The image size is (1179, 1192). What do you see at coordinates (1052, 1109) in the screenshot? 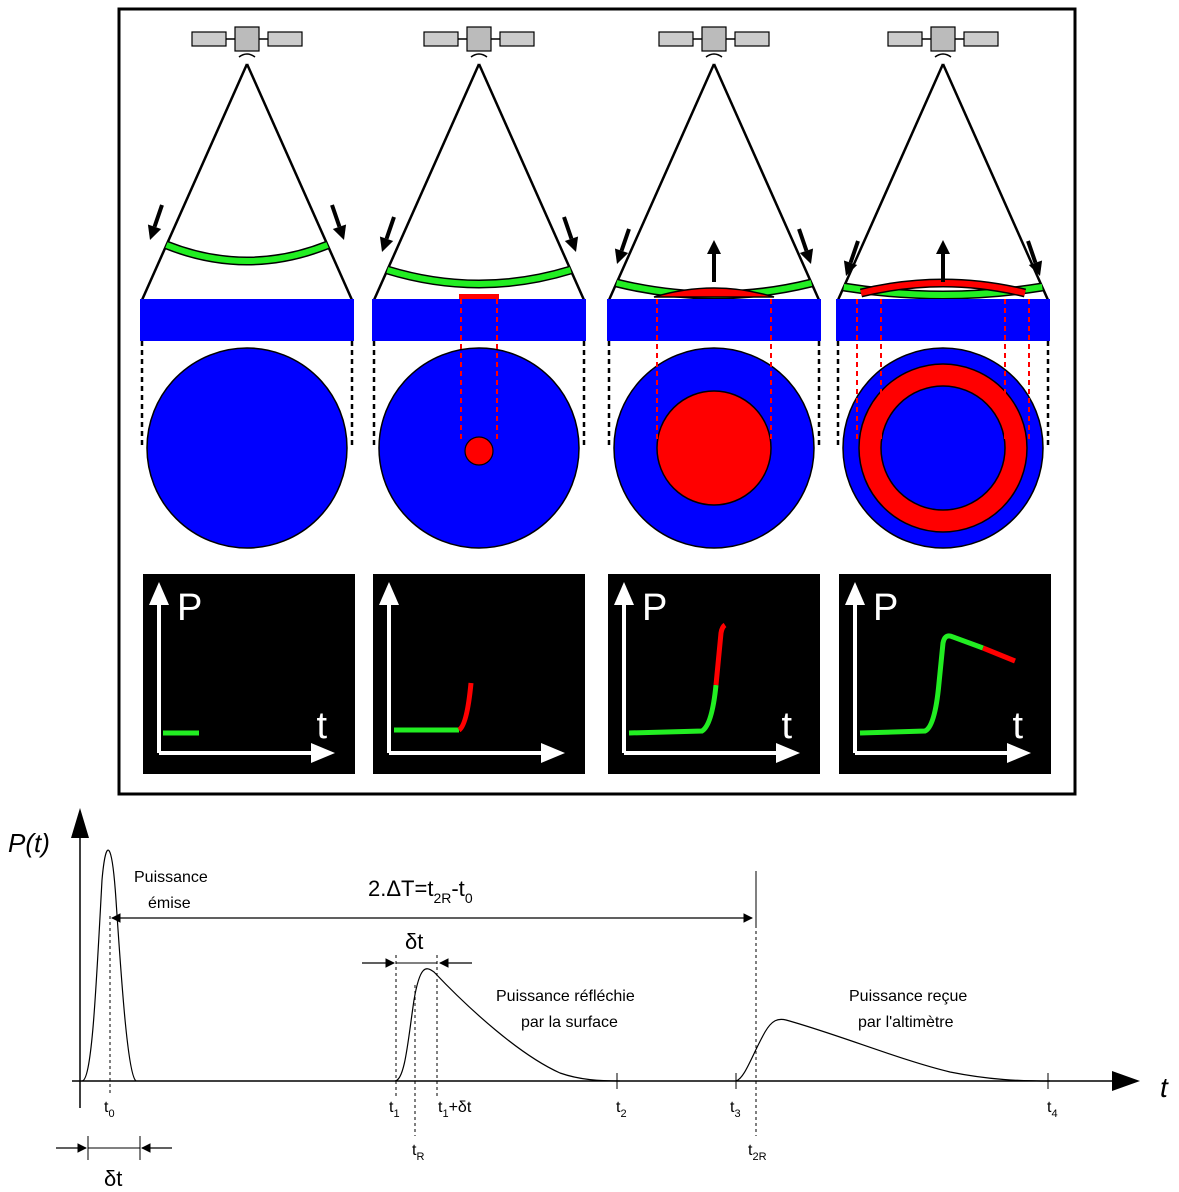
I see `tick-t4: t4` at bounding box center [1052, 1109].